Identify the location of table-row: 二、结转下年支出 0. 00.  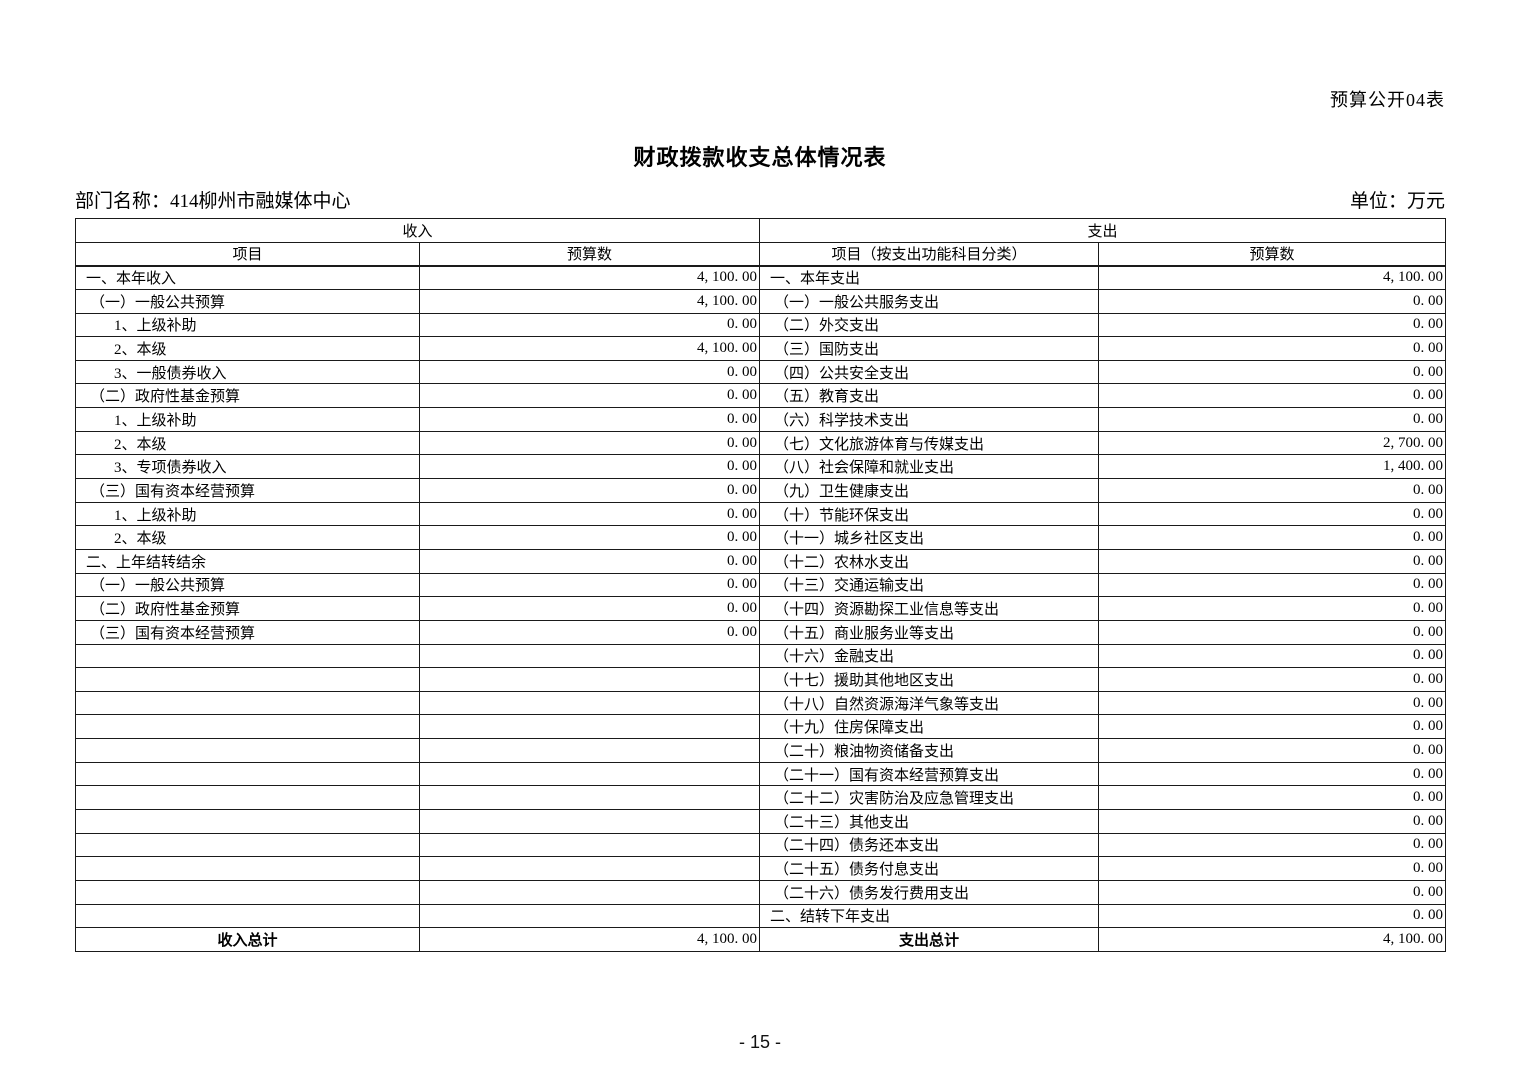
(761, 916).